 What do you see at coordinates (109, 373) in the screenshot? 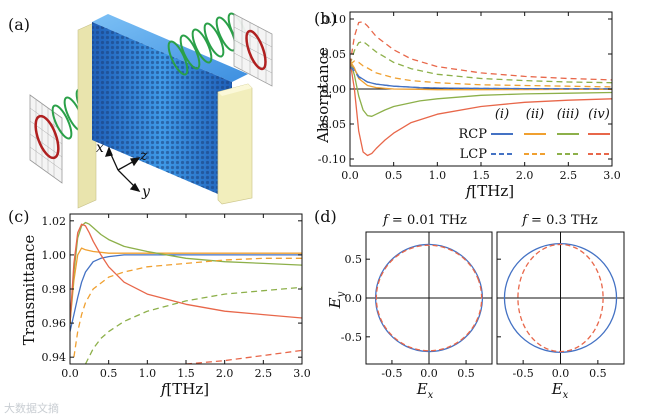
I see `panel-c-xtick-label: 0.5` at bounding box center [109, 373].